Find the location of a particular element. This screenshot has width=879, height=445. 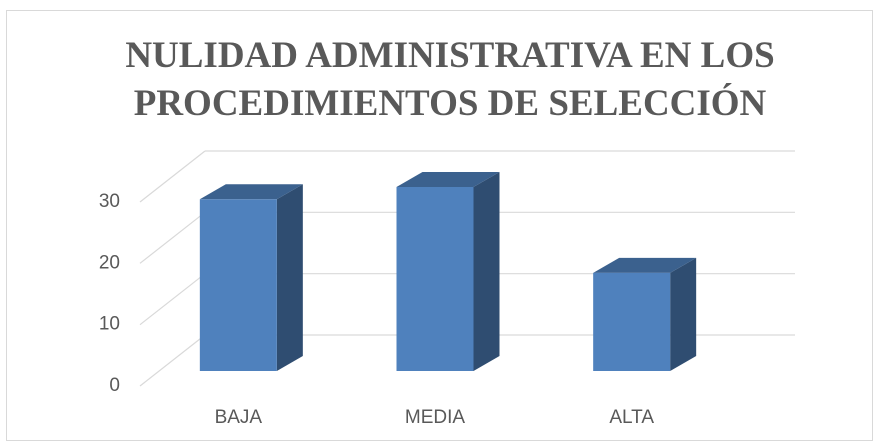

y-tick-label: 30 is located at coordinates (109, 201).